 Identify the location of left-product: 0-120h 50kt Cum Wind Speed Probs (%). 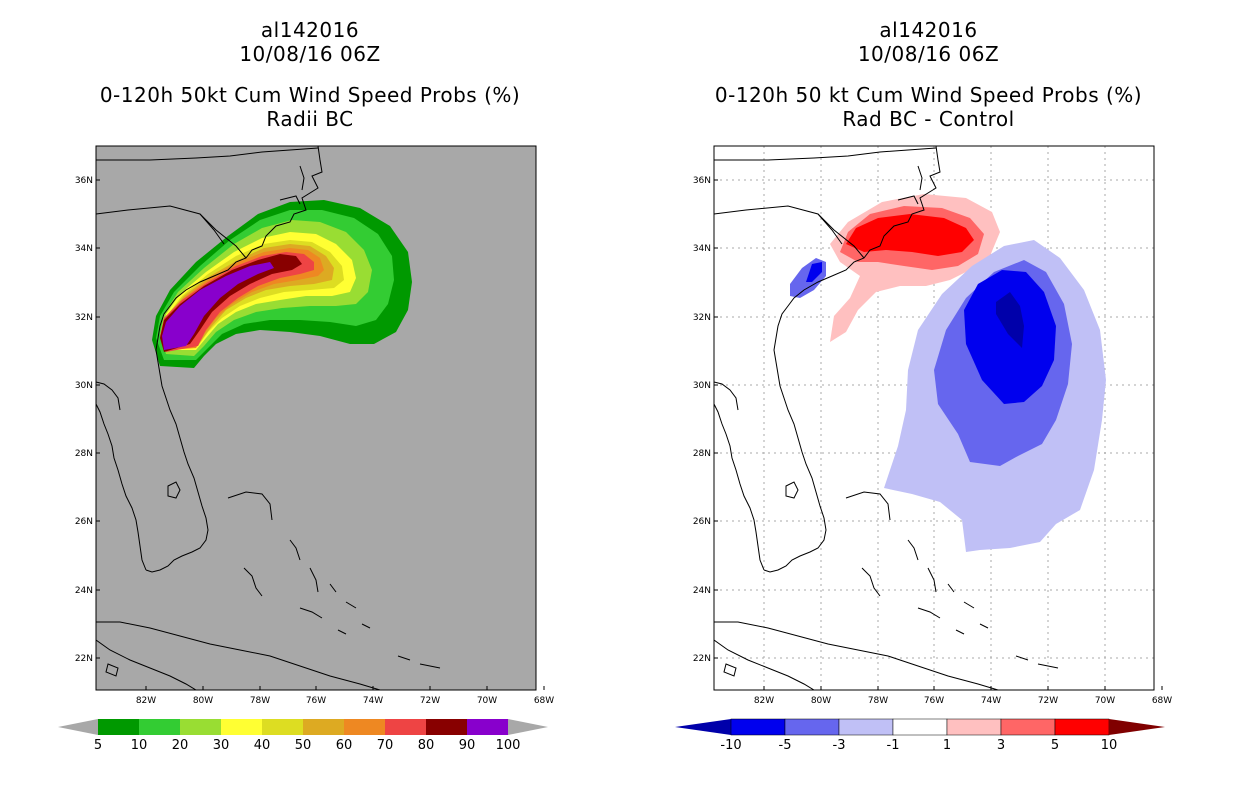
(310, 95).